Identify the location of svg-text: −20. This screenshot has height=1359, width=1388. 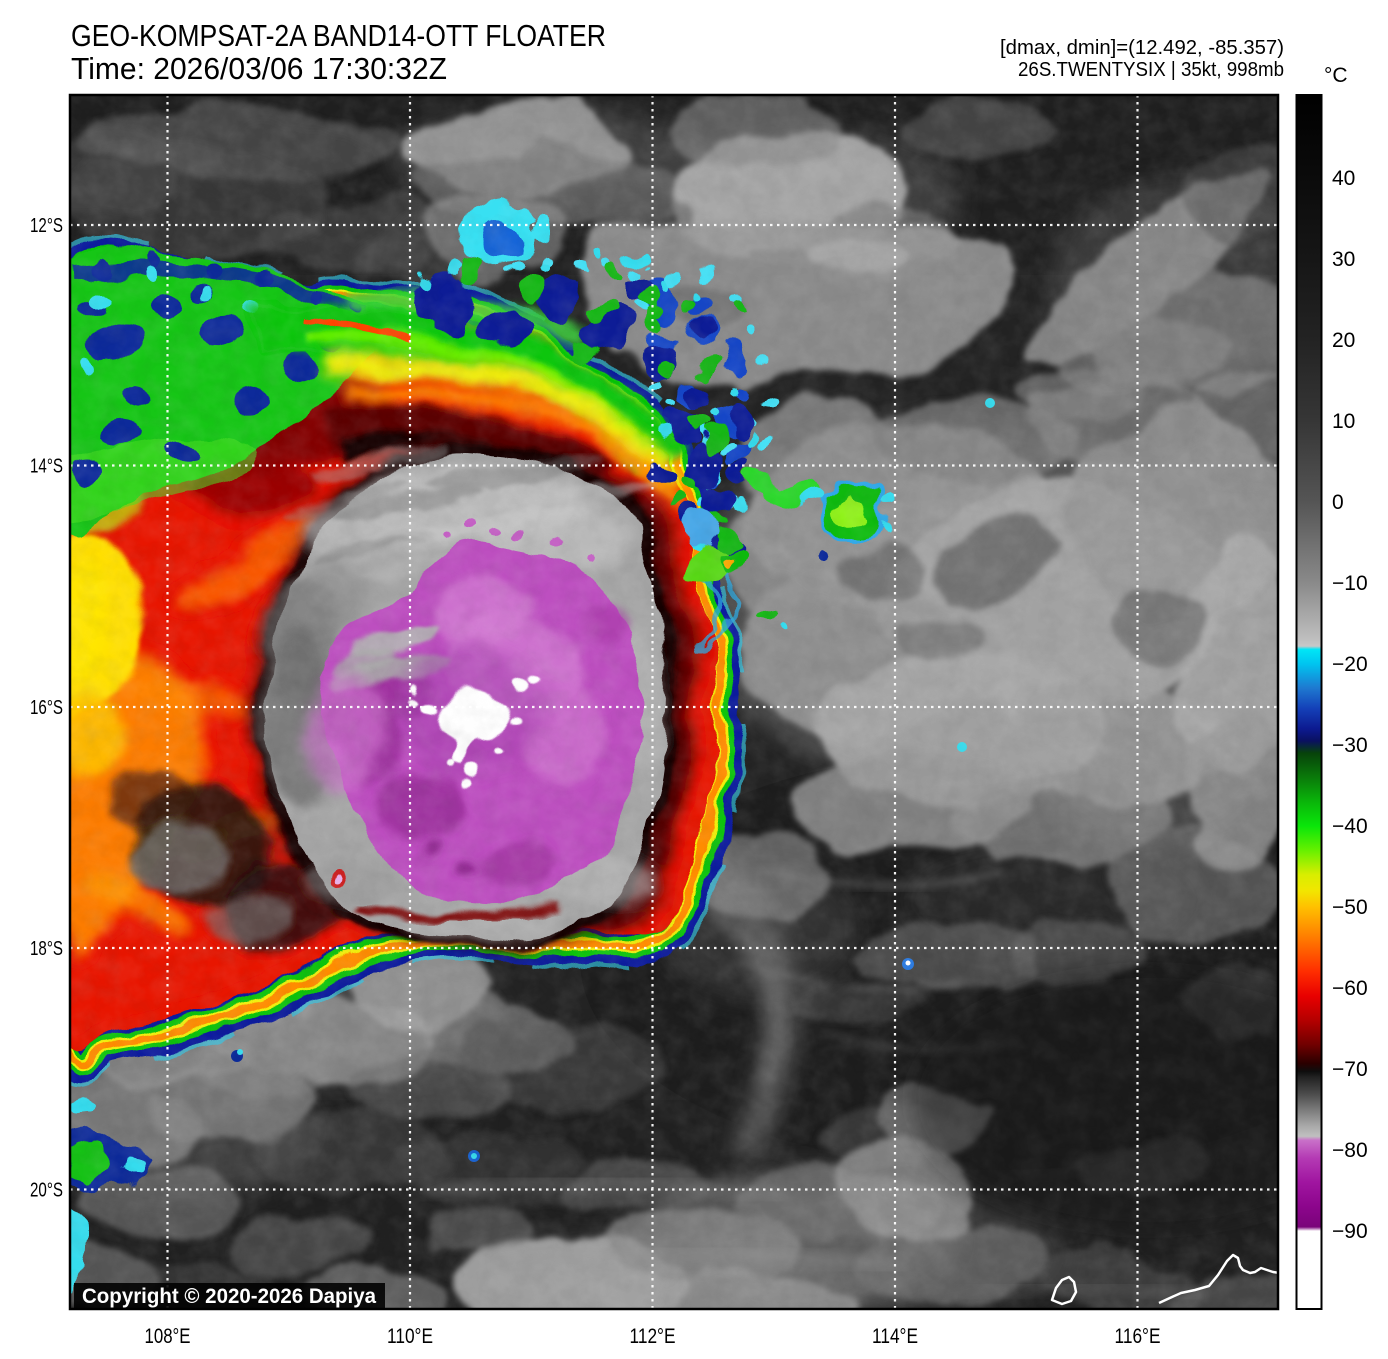
(1350, 664).